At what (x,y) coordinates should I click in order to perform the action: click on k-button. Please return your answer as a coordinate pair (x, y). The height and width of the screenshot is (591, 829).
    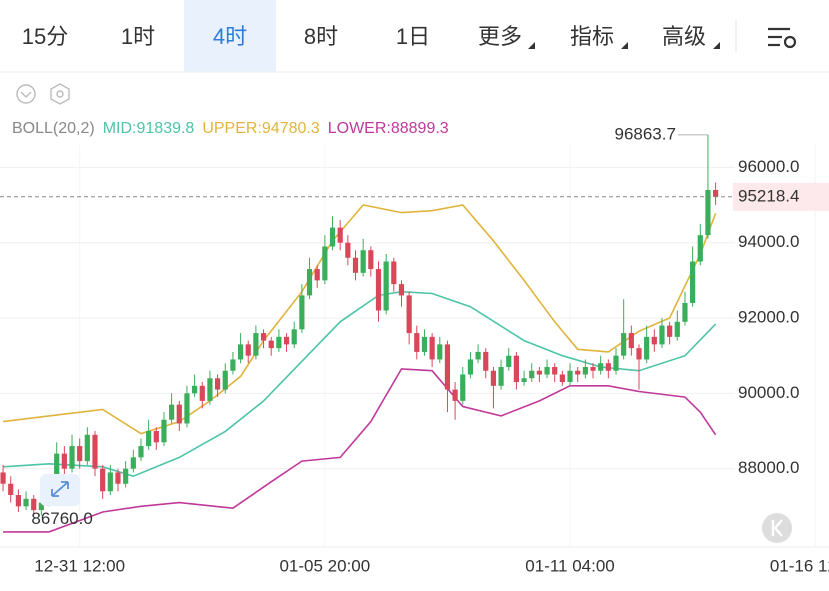
    Looking at the image, I should click on (777, 528).